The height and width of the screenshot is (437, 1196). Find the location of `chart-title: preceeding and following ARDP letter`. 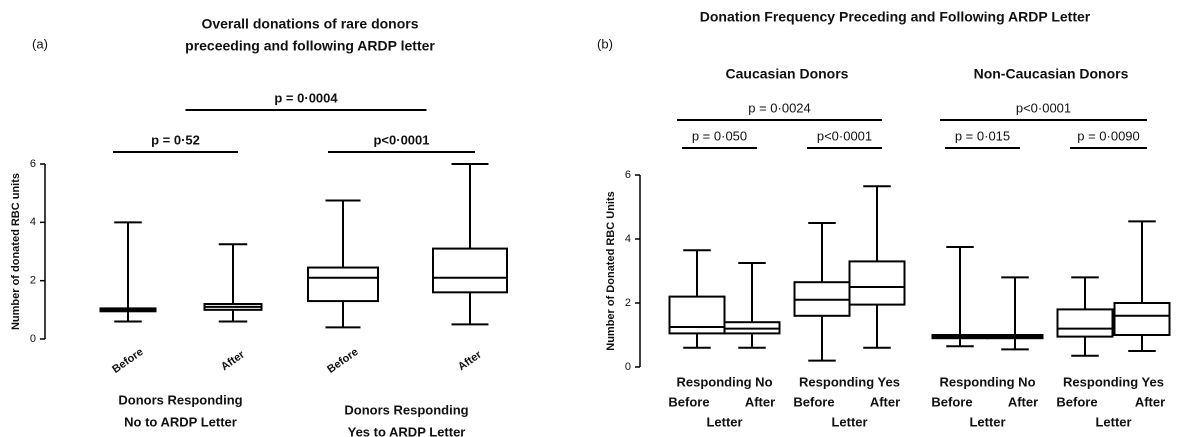

chart-title: preceeding and following ARDP letter is located at coordinates (310, 46).